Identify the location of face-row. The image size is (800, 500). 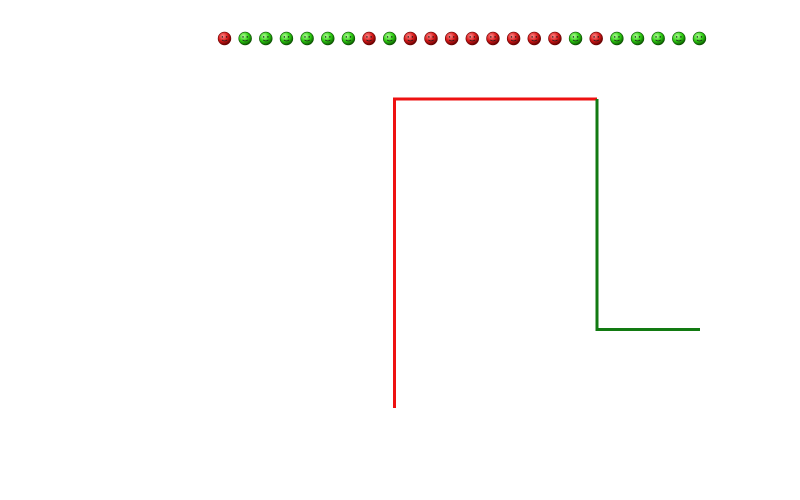
(462, 38).